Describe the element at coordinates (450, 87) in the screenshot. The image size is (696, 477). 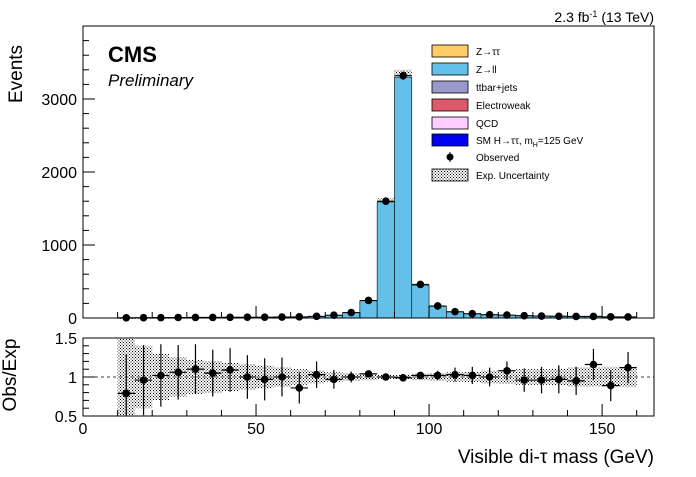
I see `legend-swatch-ttbar` at that location.